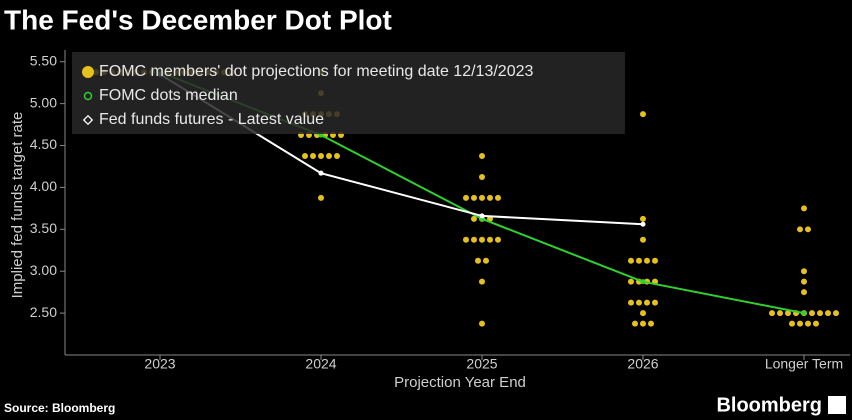  What do you see at coordinates (43, 186) in the screenshot?
I see `y-tick-label: 4.00` at bounding box center [43, 186].